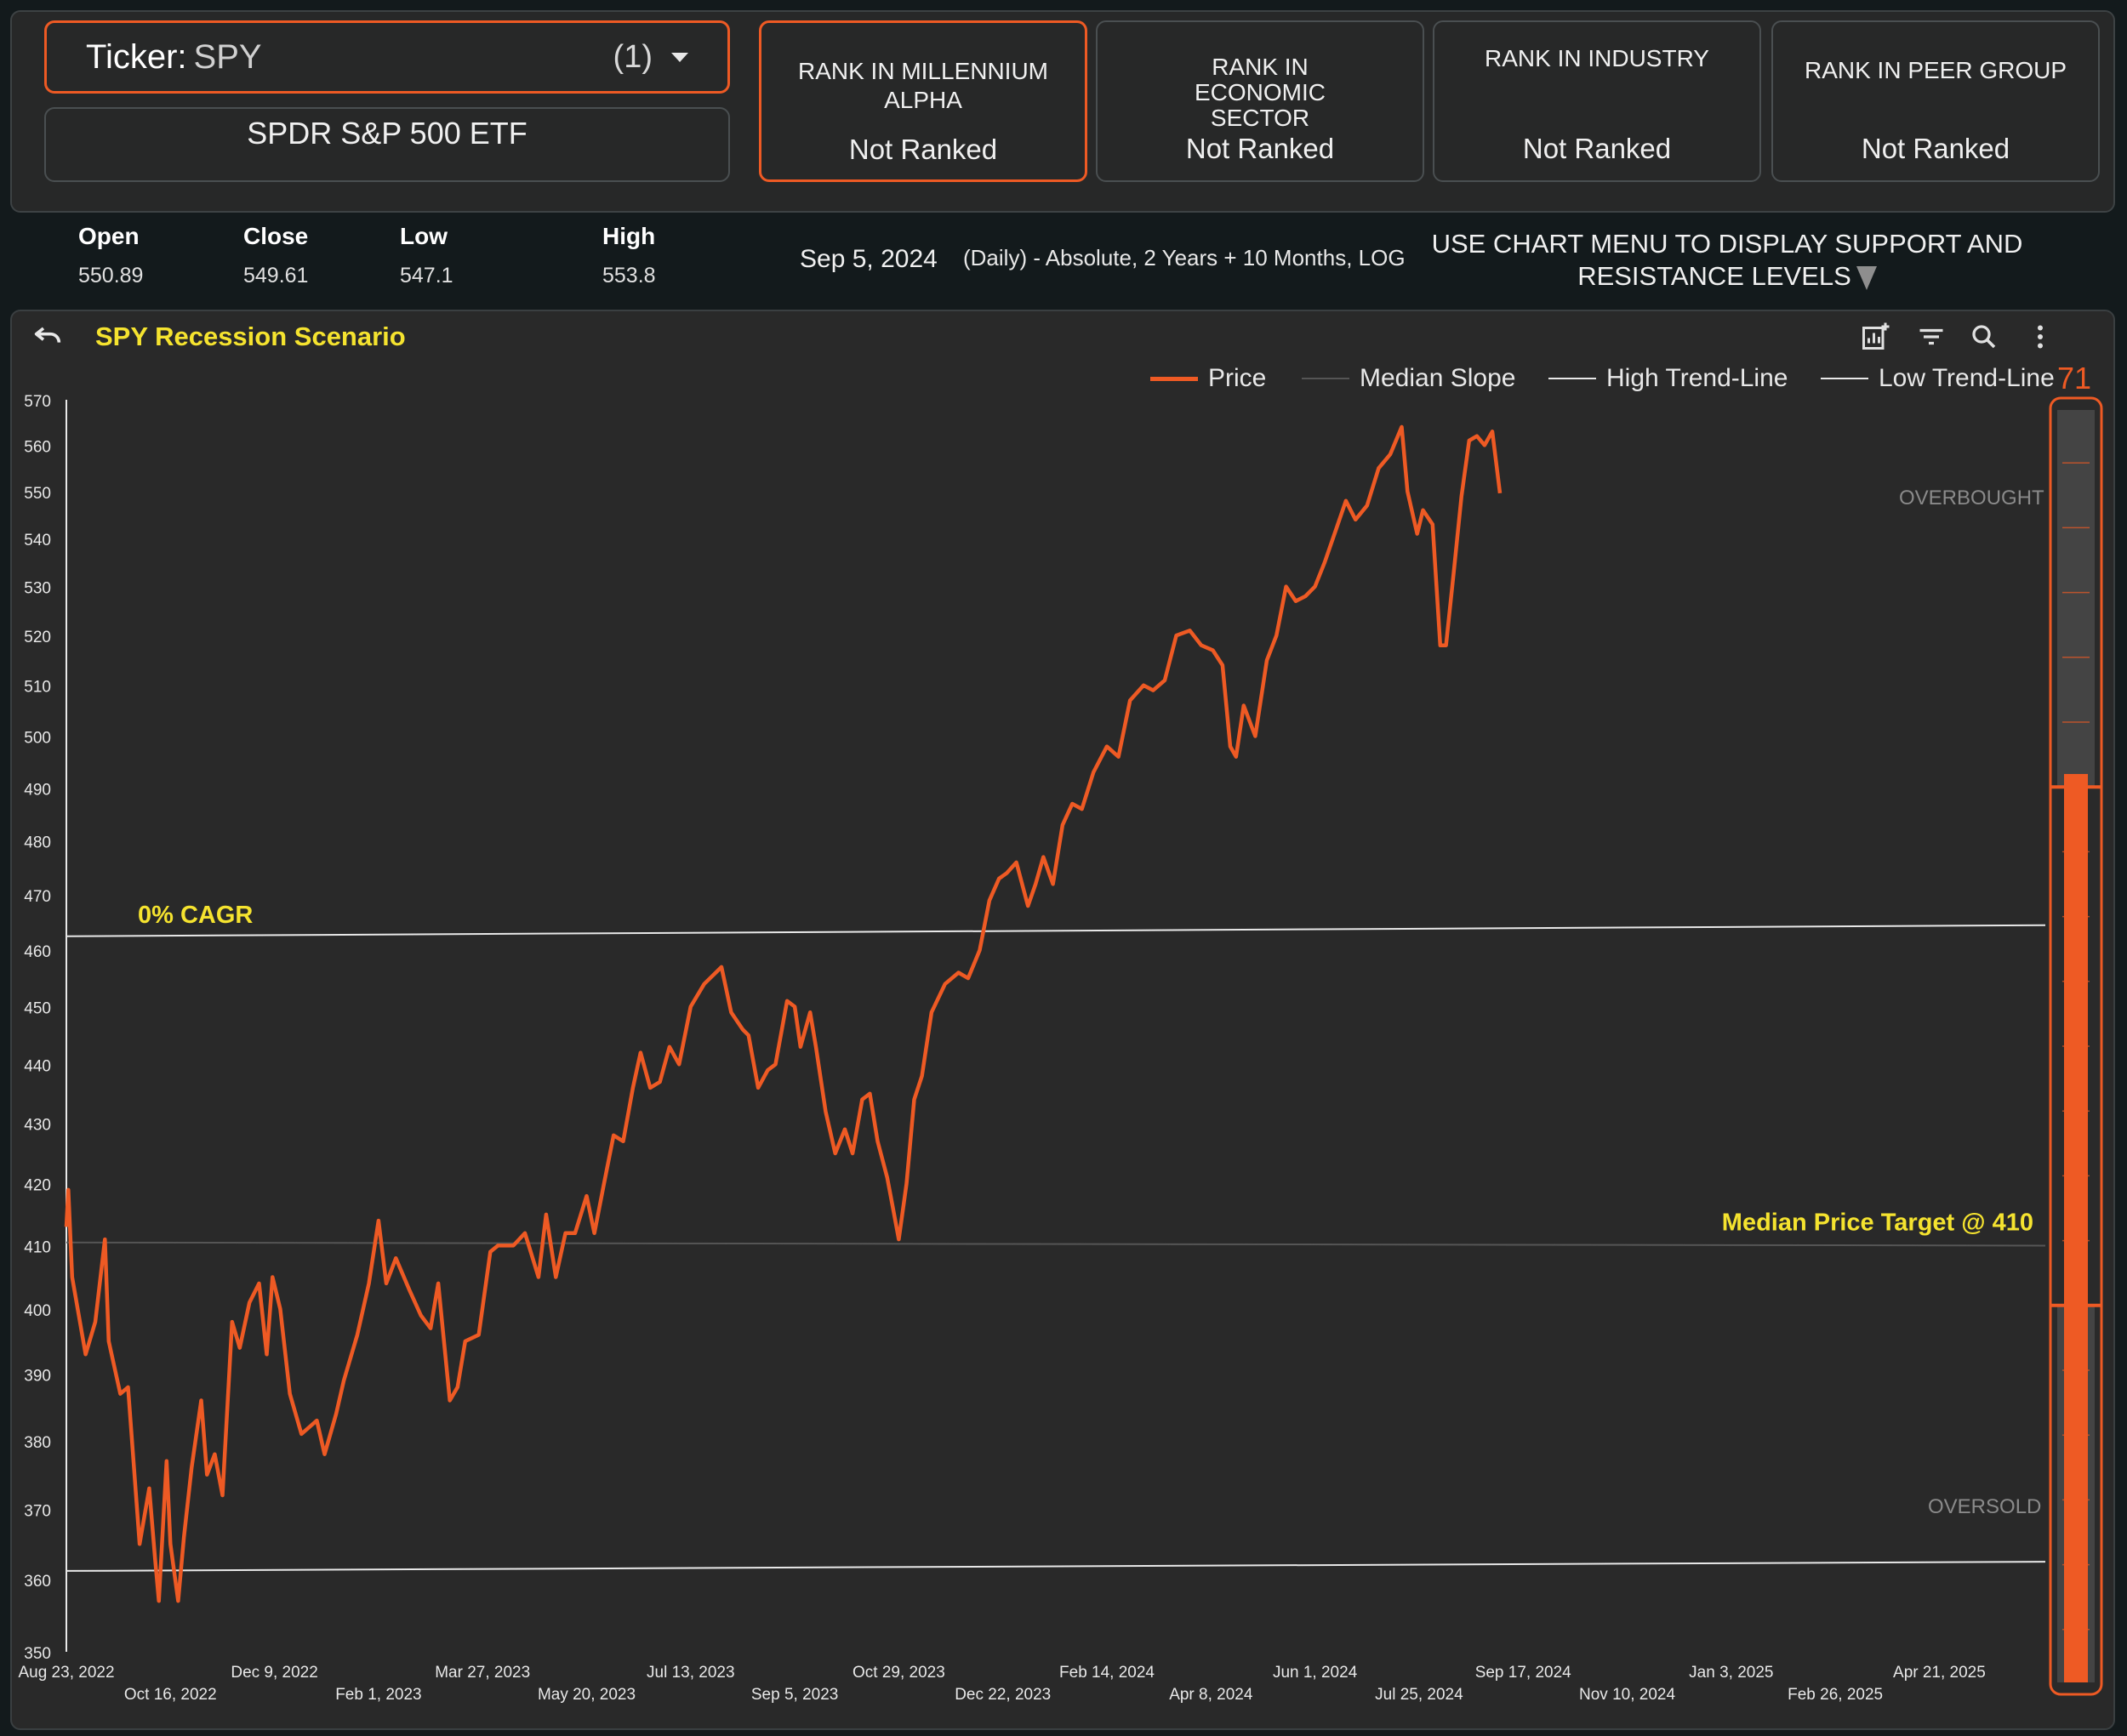 This screenshot has width=2127, height=1736. Describe the element at coordinates (37, 1126) in the screenshot. I see `y-tick-label: 430` at that location.